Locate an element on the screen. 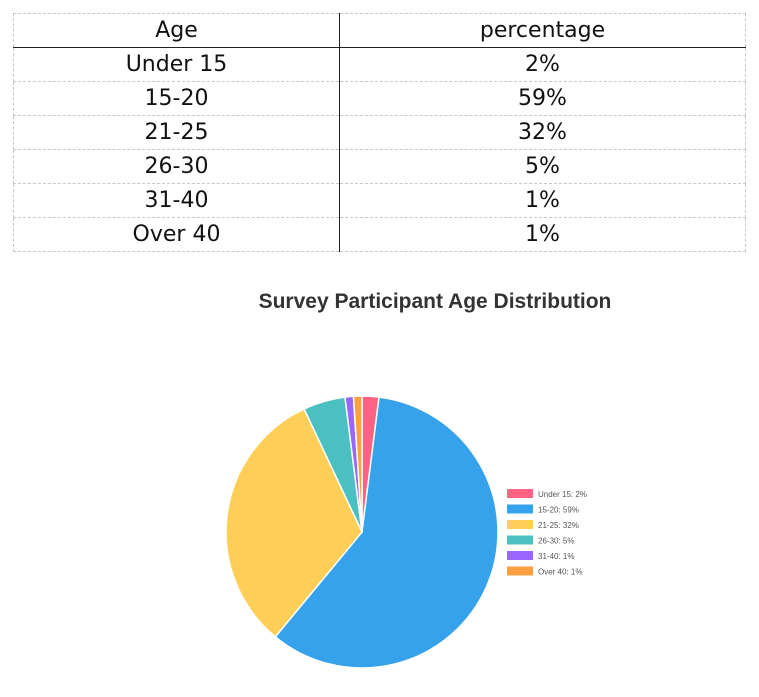 The width and height of the screenshot is (759, 697). cell-percentage: 59% is located at coordinates (542, 98).